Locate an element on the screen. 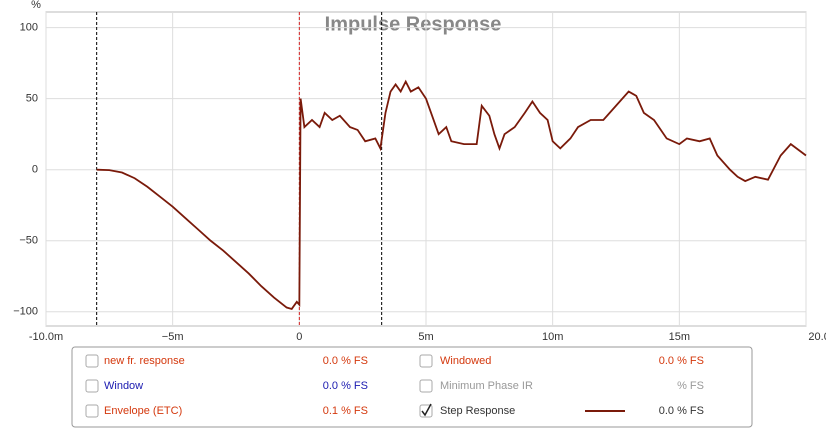 Image resolution: width=826 pixels, height=429 pixels. x-tick-label: 0 is located at coordinates (299, 337).